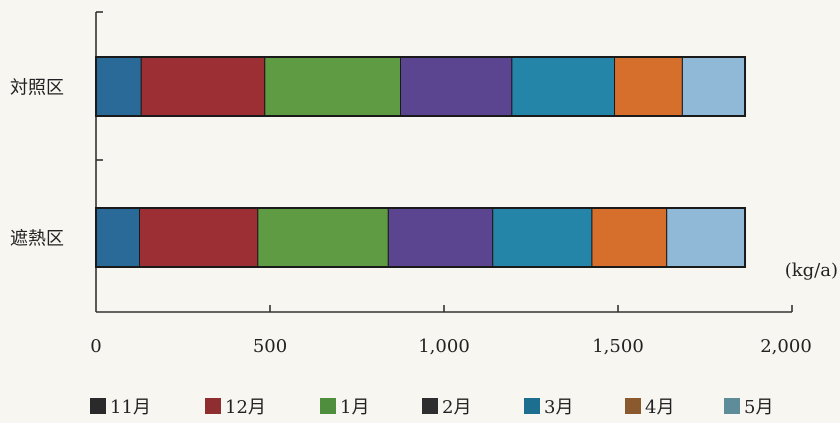  What do you see at coordinates (811, 270) in the screenshot?
I see `unit-label: (kg/a)` at bounding box center [811, 270].